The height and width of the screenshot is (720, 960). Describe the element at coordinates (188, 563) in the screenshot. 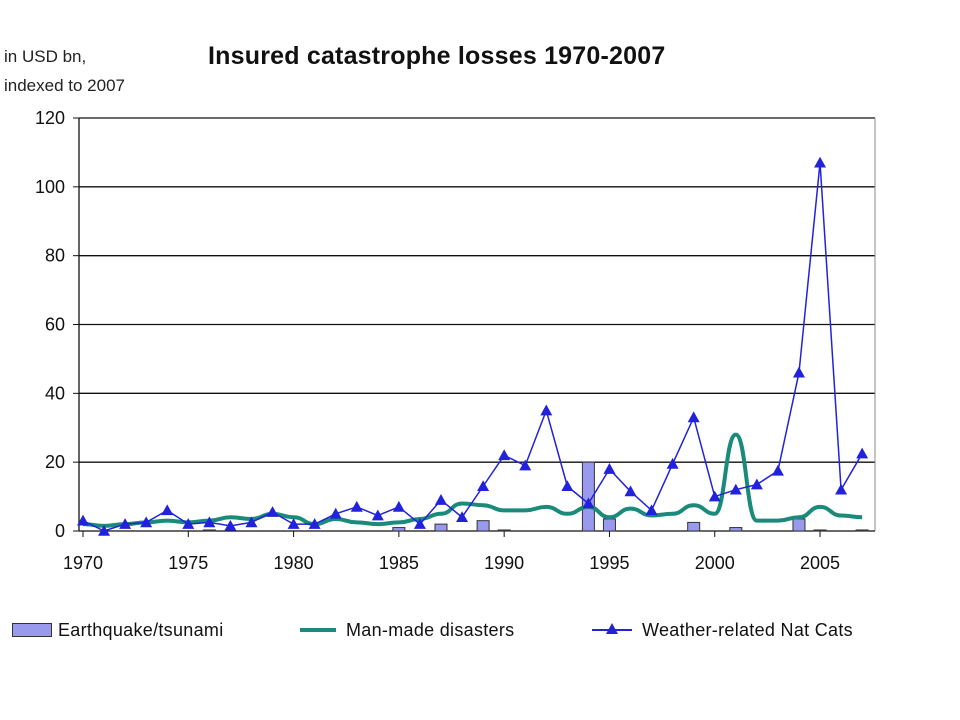

I see `x-tick-label-1975: 1975` at that location.